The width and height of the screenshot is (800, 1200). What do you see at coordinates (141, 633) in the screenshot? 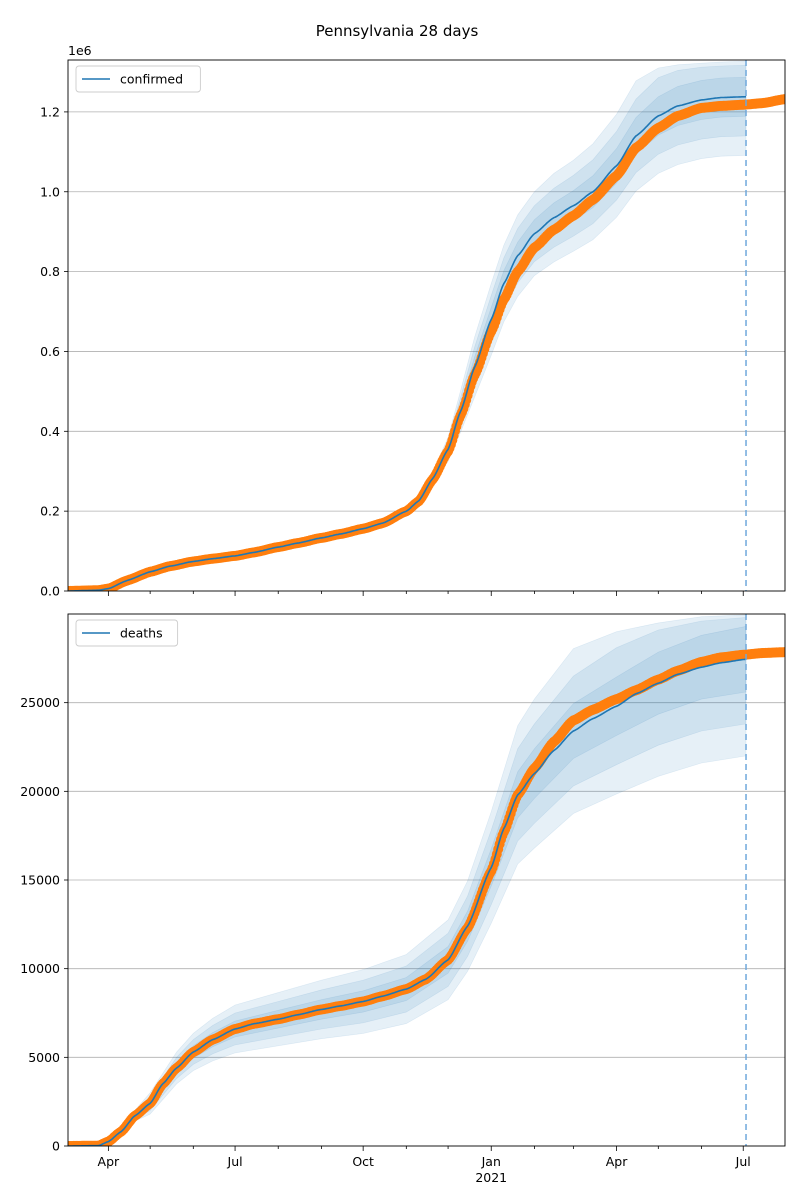
I see `legend-label: deaths` at bounding box center [141, 633].